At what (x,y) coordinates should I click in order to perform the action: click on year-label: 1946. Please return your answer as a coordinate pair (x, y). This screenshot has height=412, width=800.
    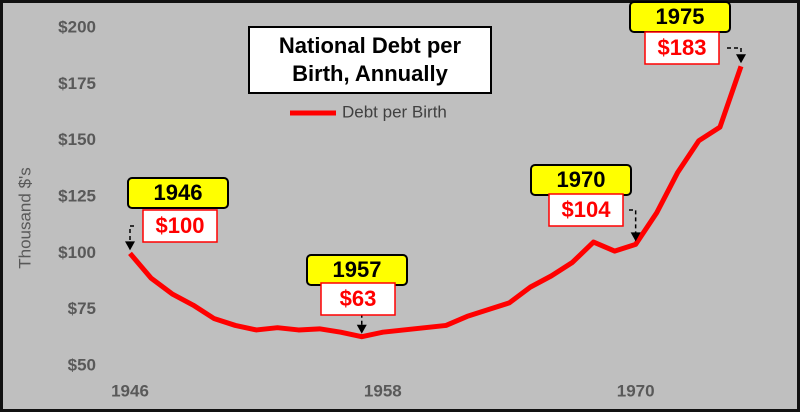
    Looking at the image, I should click on (178, 192).